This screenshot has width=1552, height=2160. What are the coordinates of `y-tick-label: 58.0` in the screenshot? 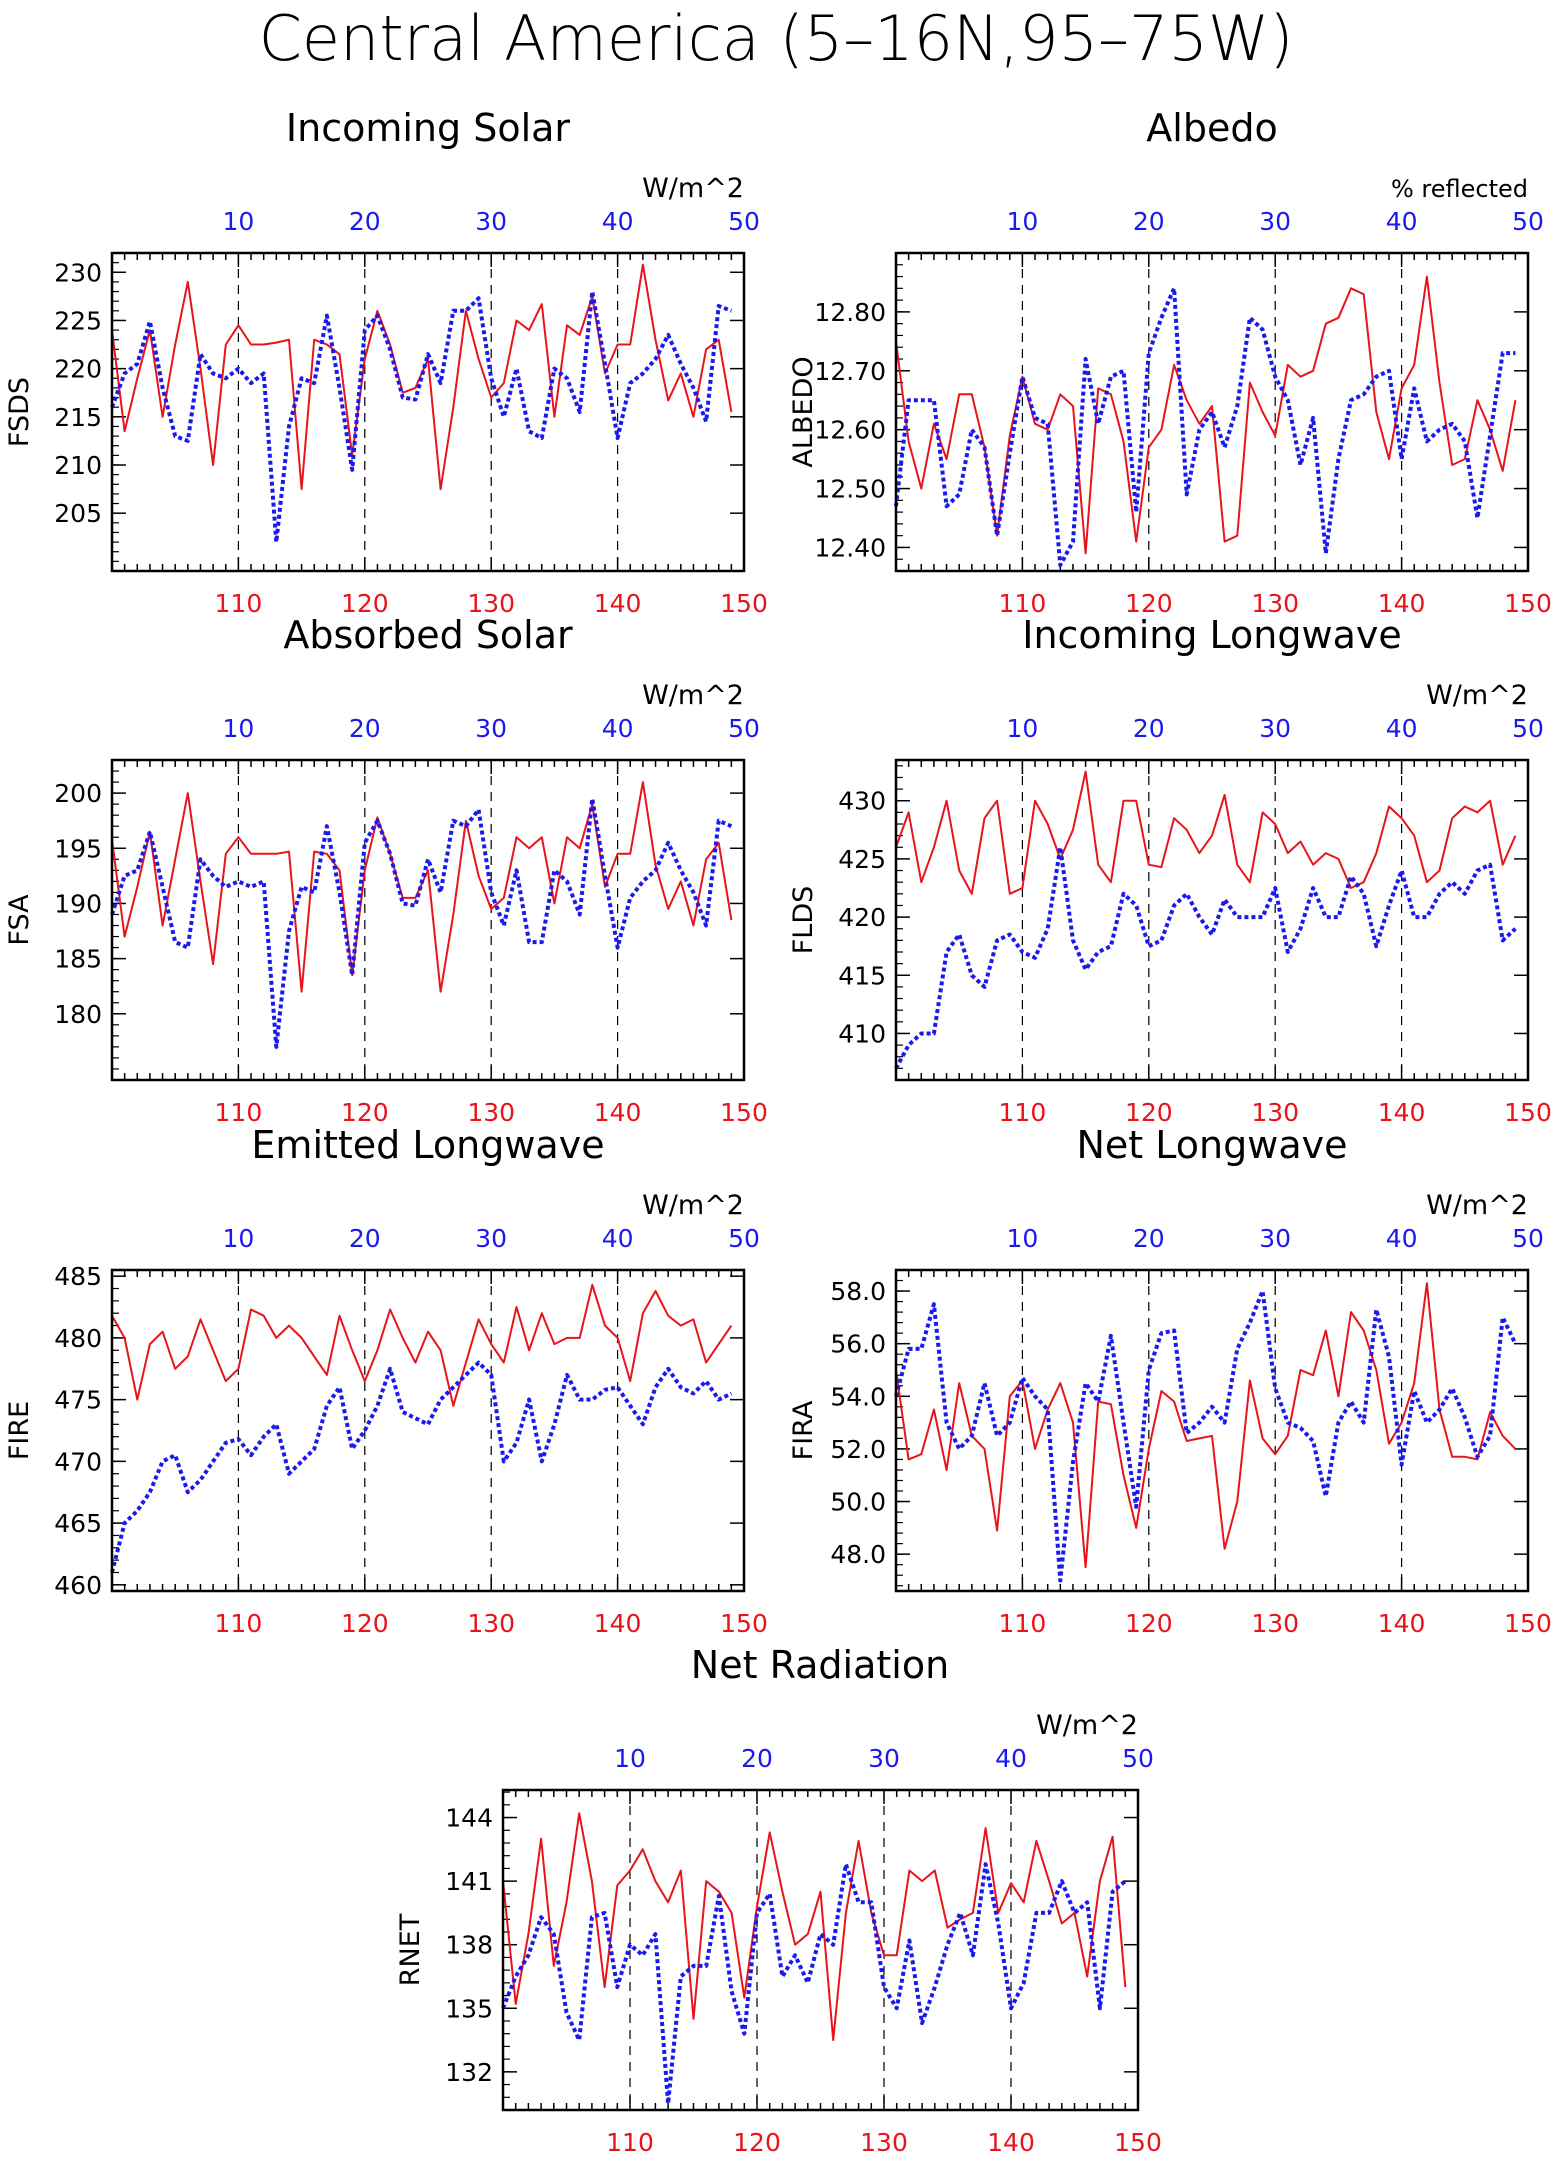 It's located at (858, 1291).